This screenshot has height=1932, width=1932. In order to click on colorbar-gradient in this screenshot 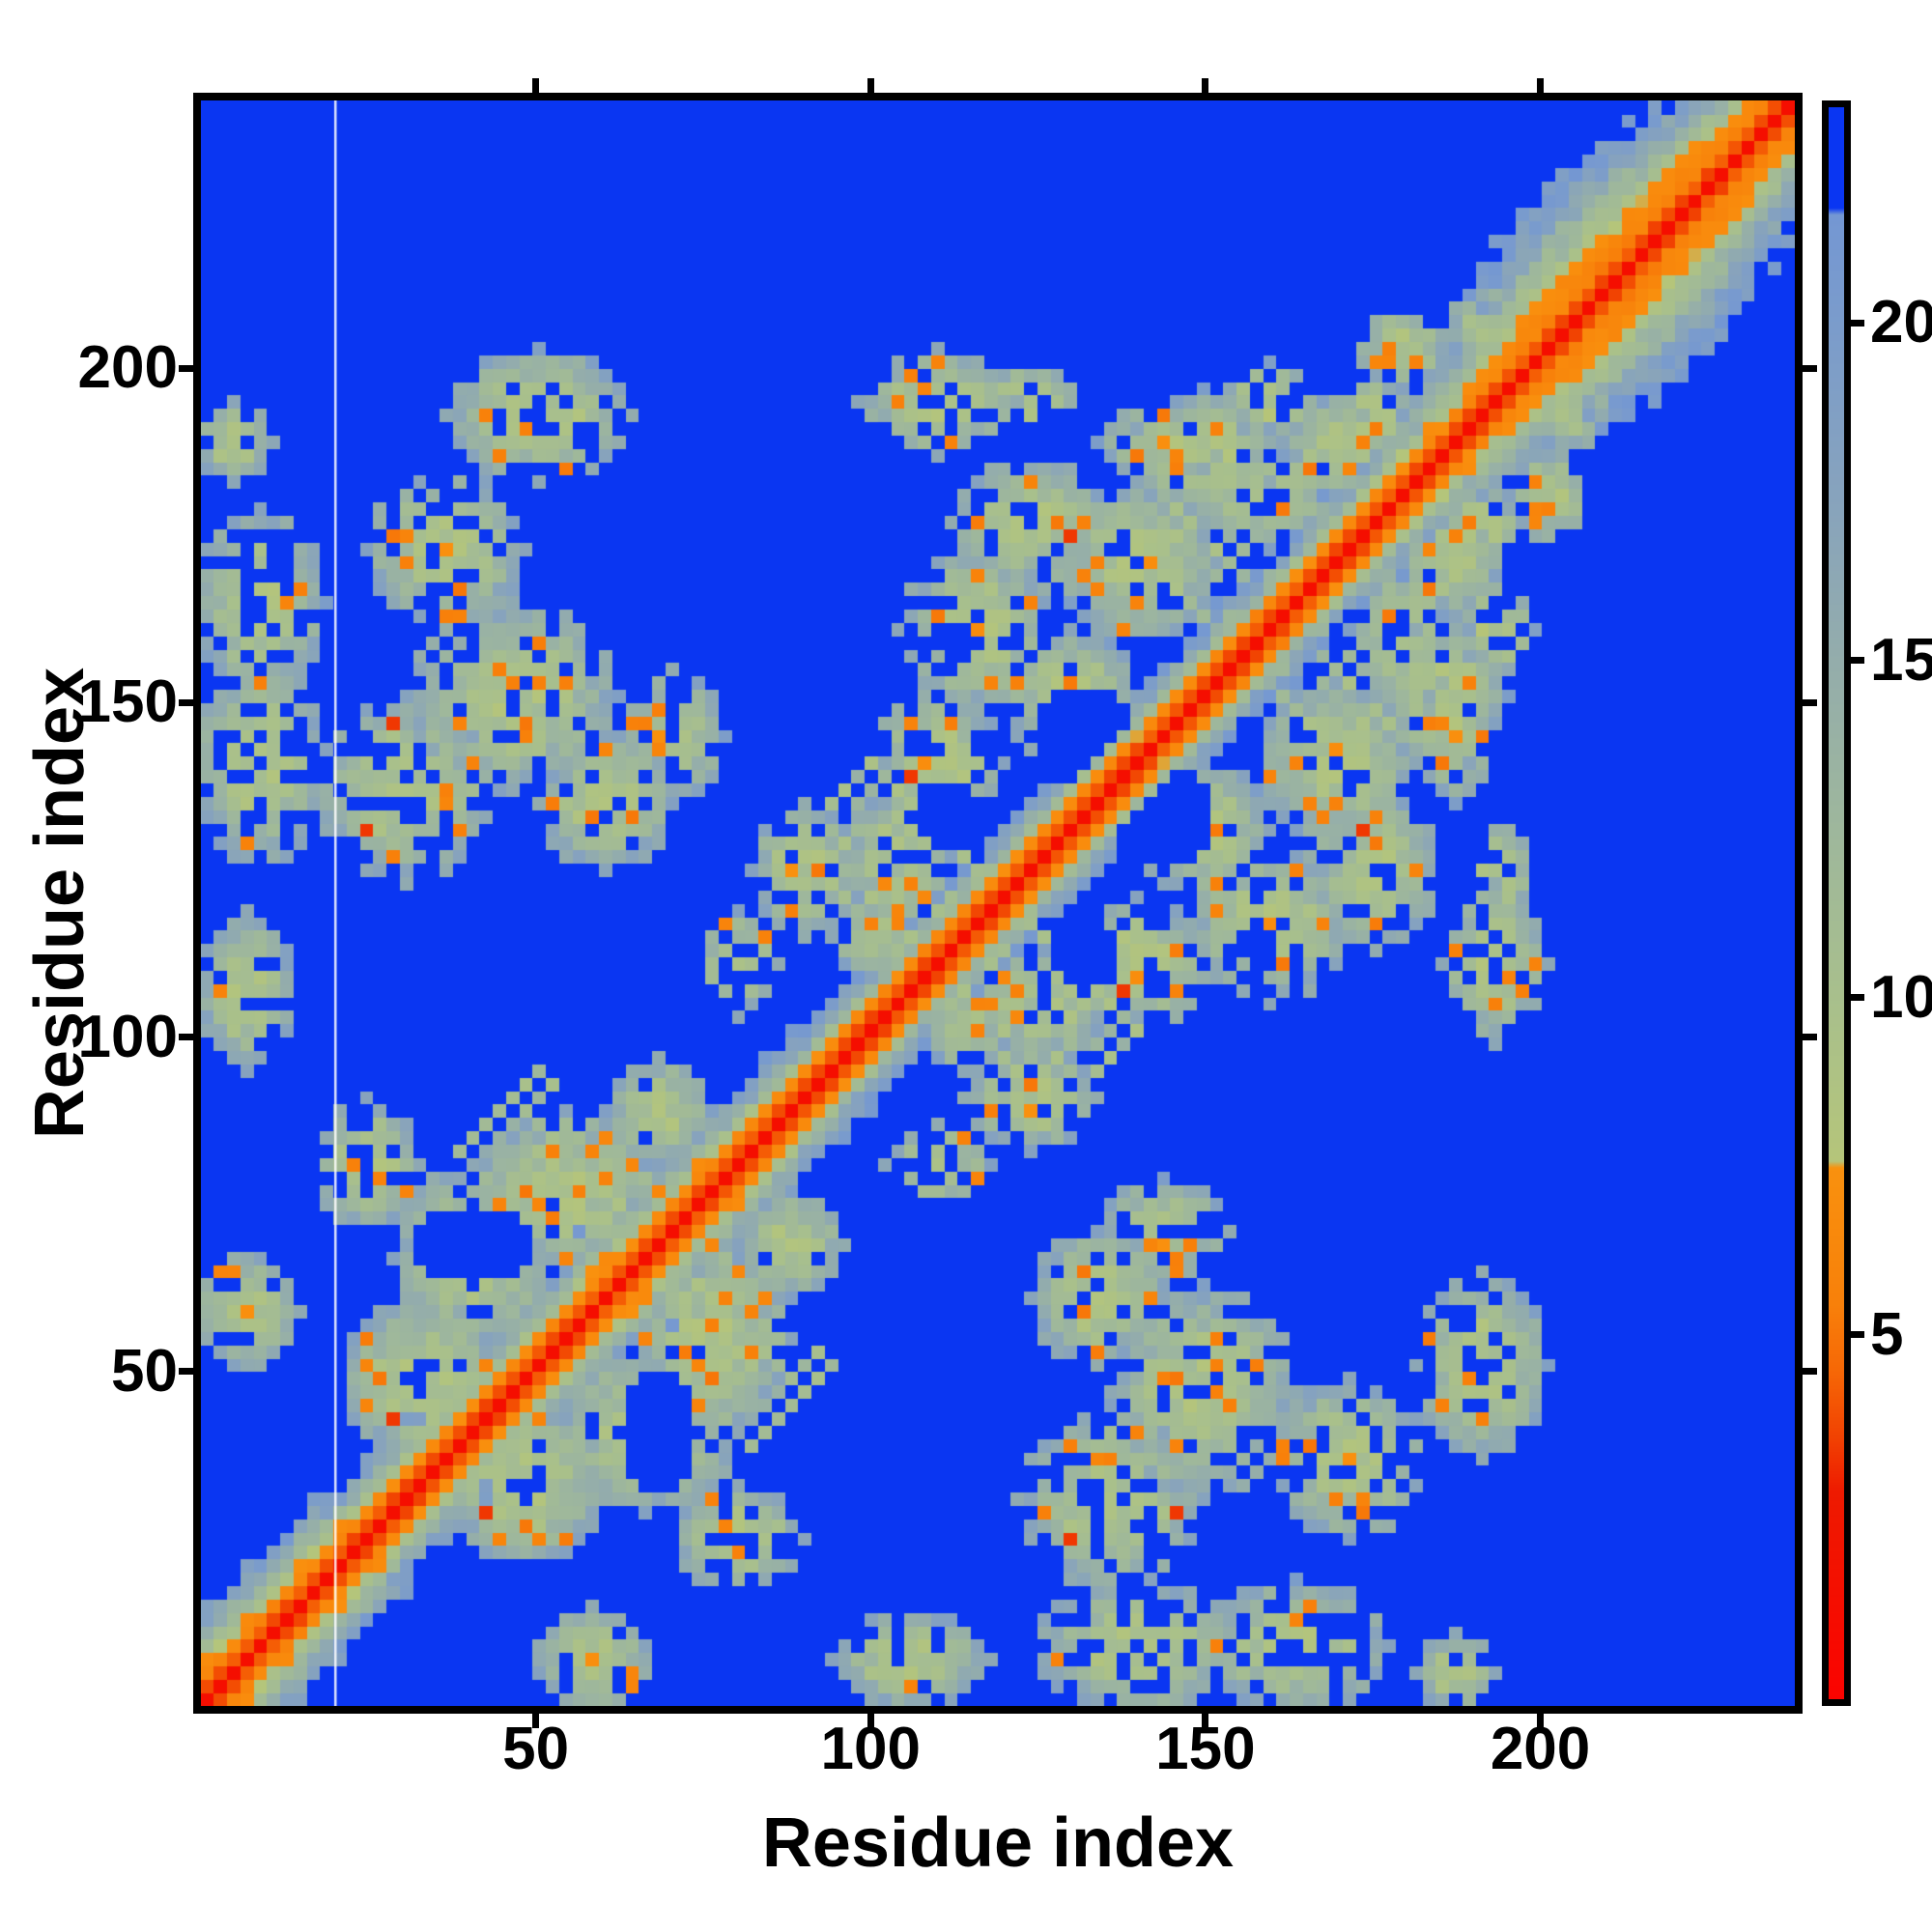, I will do `click(1836, 903)`.